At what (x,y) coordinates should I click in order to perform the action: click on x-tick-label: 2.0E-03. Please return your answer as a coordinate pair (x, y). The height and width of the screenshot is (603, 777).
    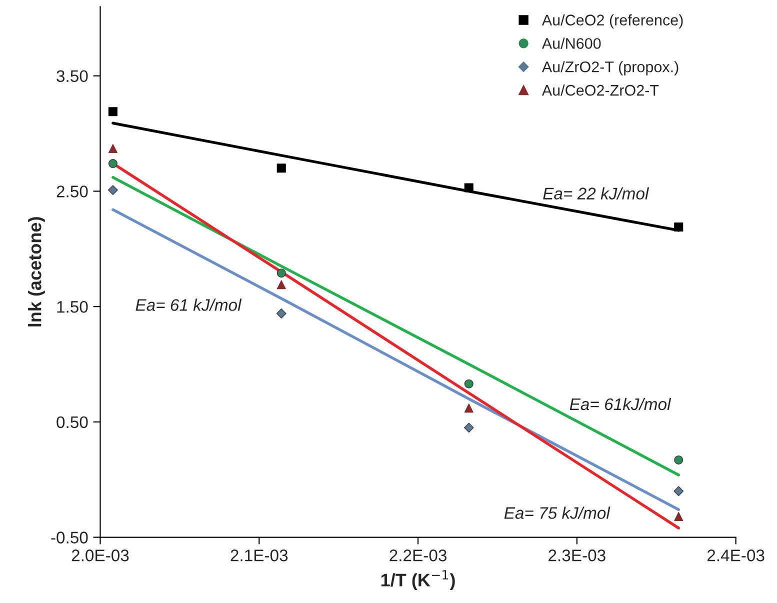
    Looking at the image, I should click on (100, 556).